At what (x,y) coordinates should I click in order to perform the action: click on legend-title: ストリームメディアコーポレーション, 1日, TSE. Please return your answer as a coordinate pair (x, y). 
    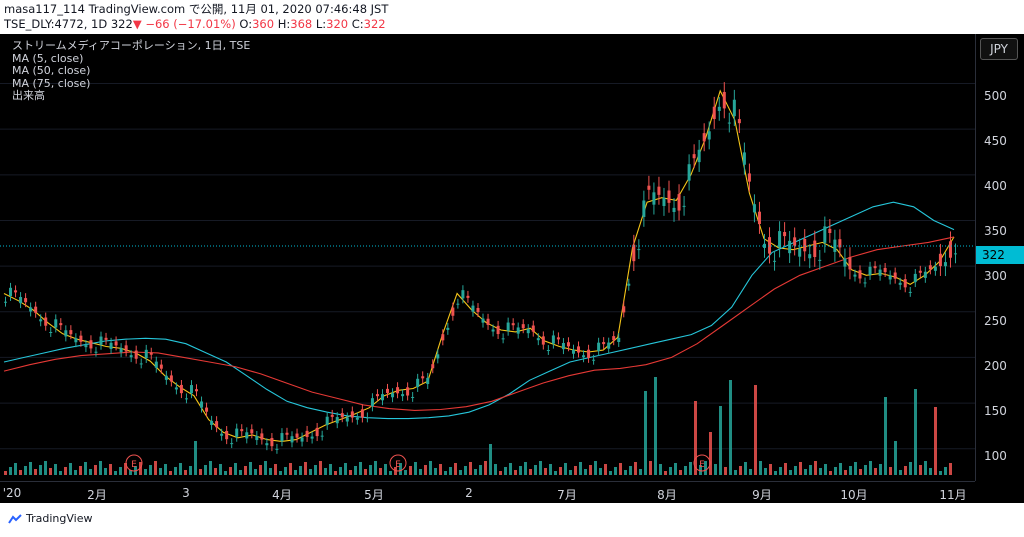
    Looking at the image, I should click on (131, 45).